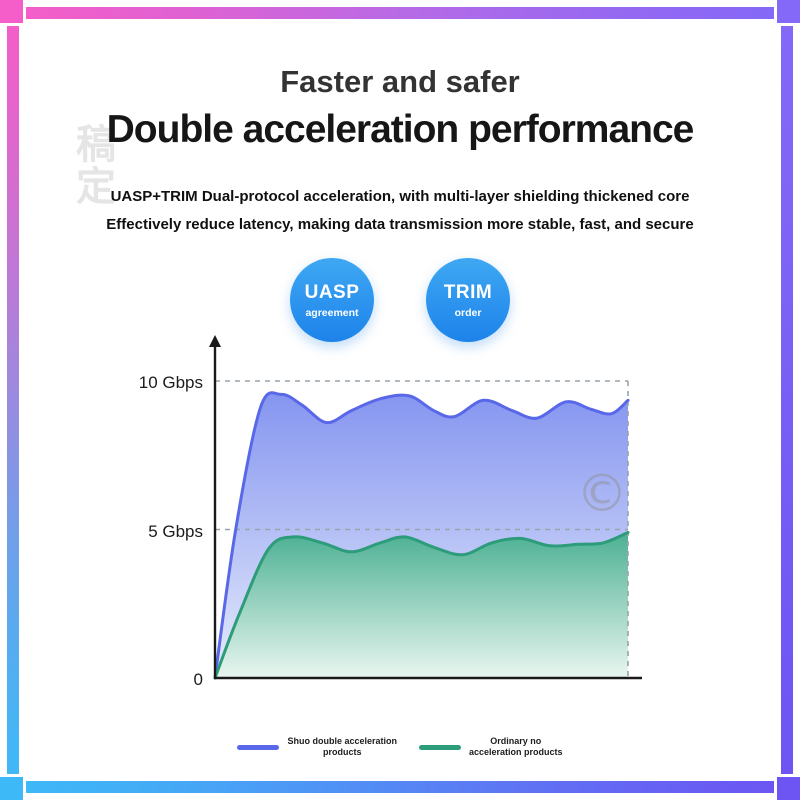 The height and width of the screenshot is (800, 800). I want to click on trim-badge: TRIM order, so click(468, 300).